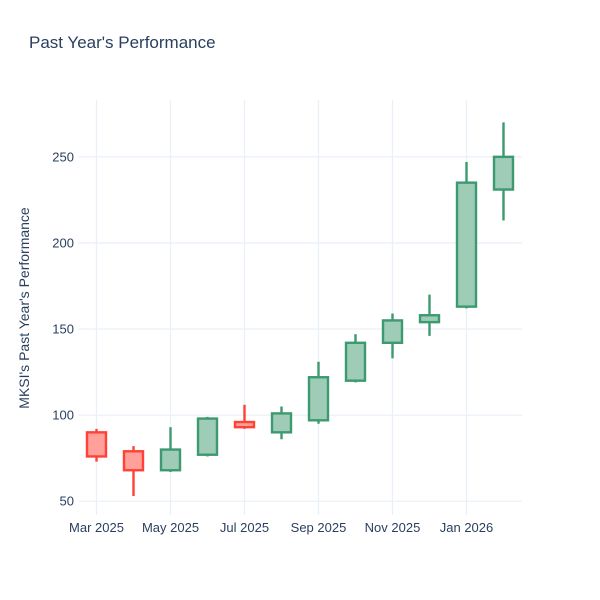 This screenshot has height=600, width=600. I want to click on candle-aug-2025, so click(281, 423).